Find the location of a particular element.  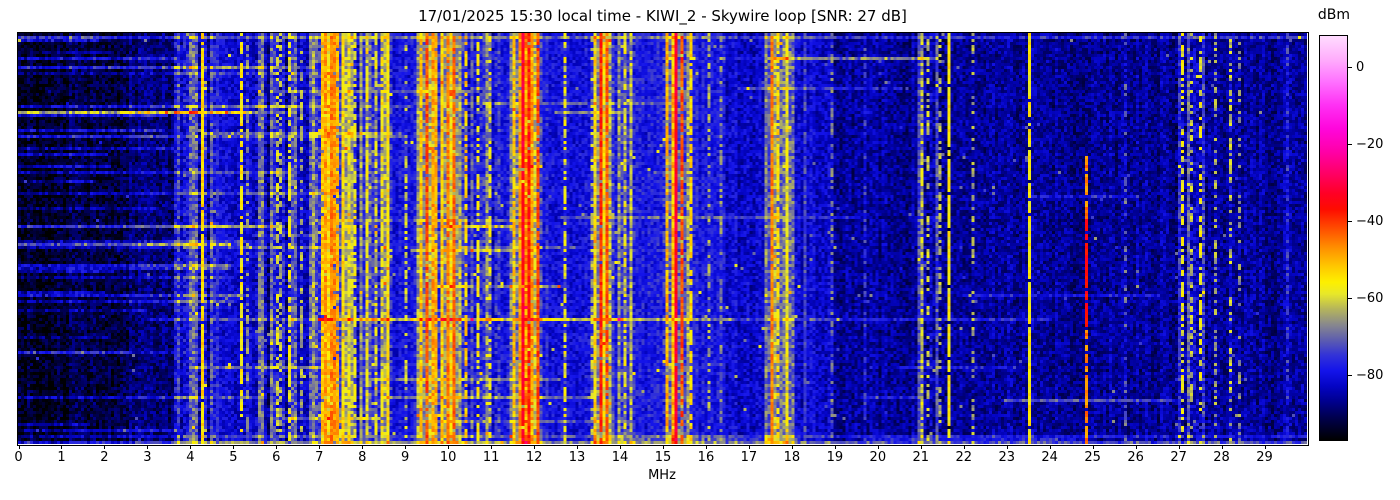

x-tick-label: 28 is located at coordinates (1221, 457).